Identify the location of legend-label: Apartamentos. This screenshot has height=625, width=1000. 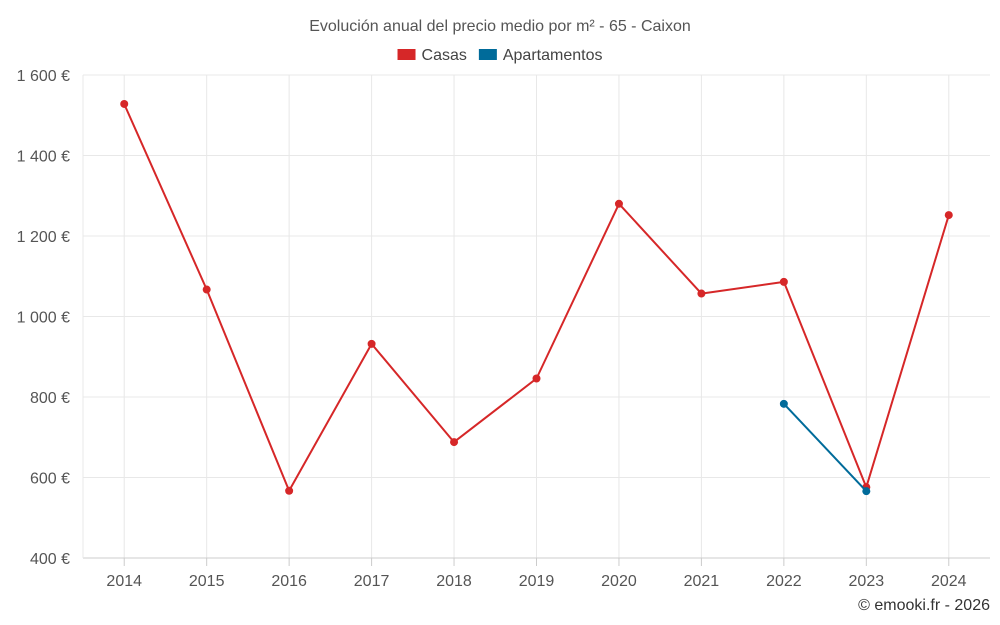
(553, 55).